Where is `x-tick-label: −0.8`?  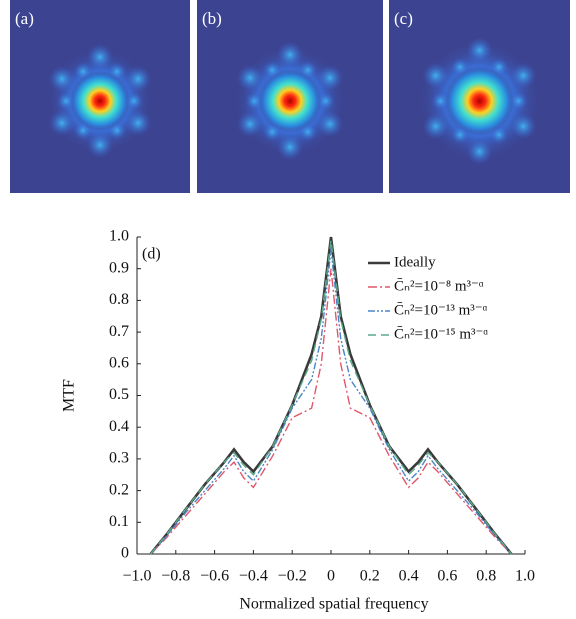
x-tick-label: −0.8 is located at coordinates (175, 576).